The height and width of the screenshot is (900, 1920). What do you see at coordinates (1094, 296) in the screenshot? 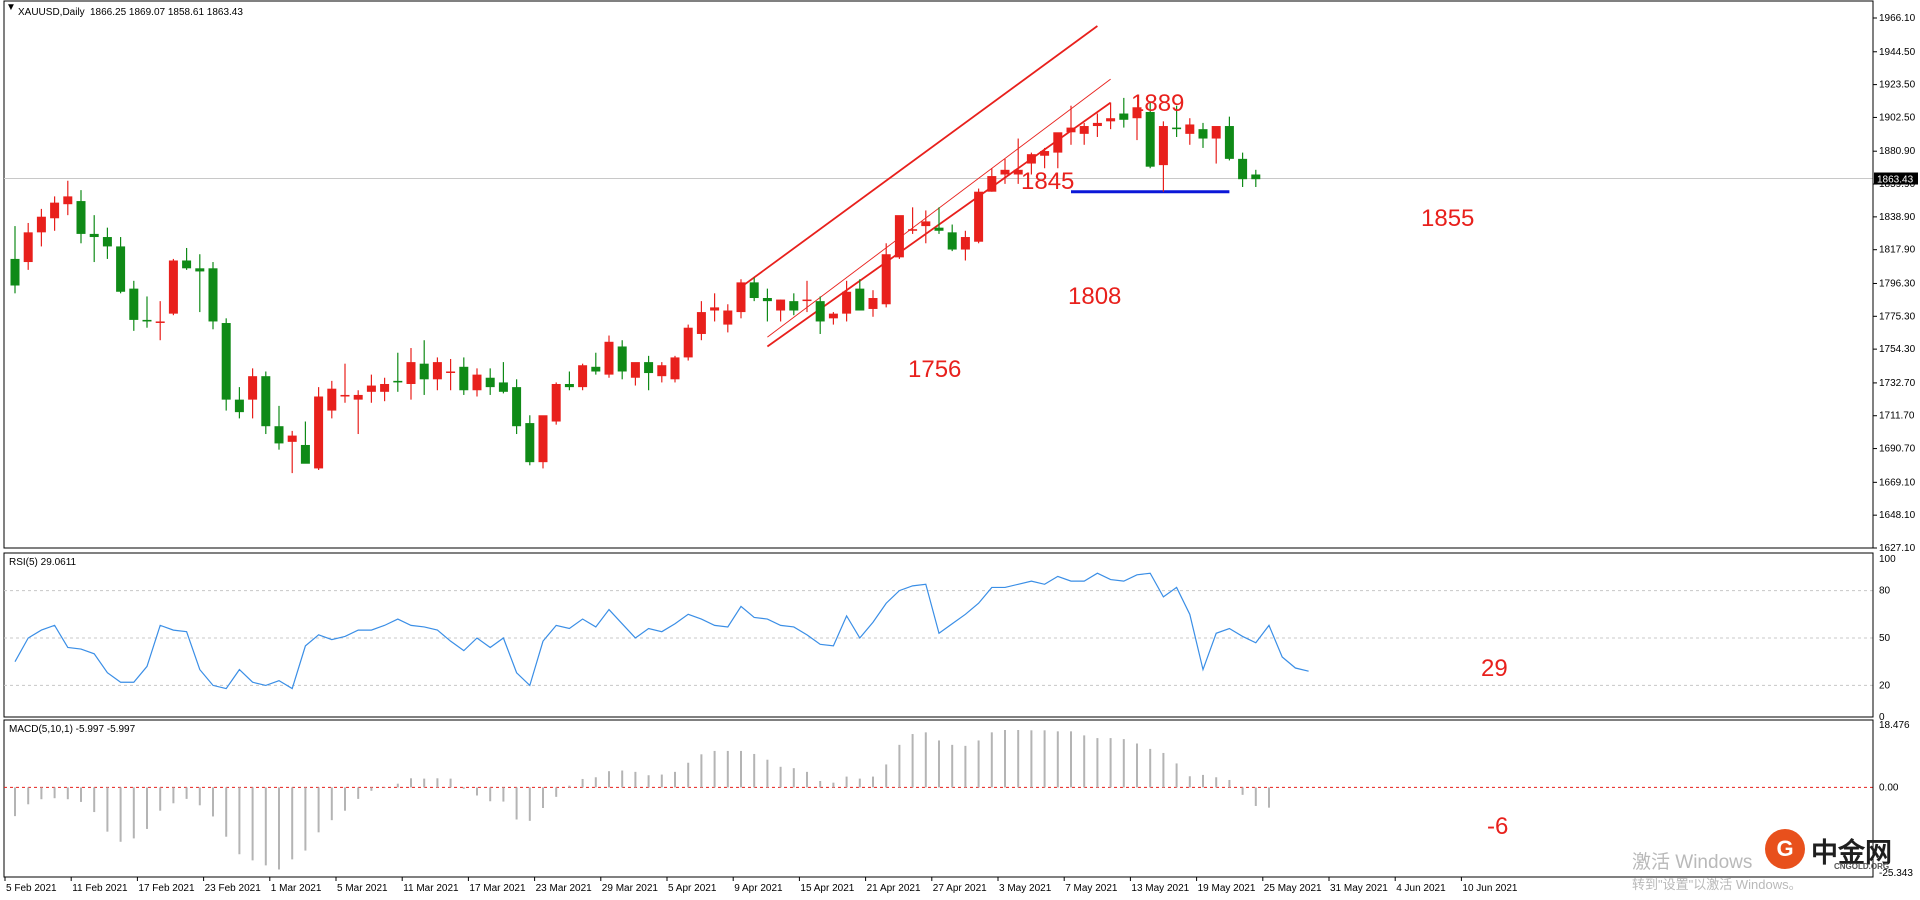
I see `annotation-1808: 1808` at bounding box center [1094, 296].